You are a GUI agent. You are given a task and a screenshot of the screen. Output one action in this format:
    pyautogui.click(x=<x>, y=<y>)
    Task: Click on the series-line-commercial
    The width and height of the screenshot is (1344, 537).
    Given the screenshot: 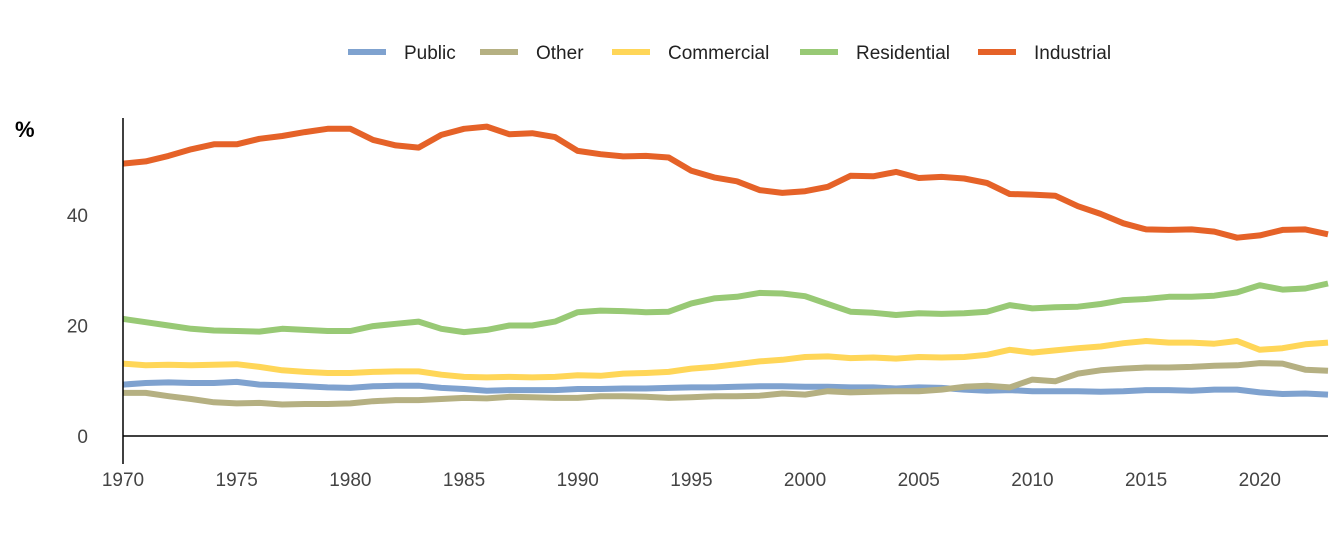 What is the action you would take?
    pyautogui.click(x=725, y=359)
    